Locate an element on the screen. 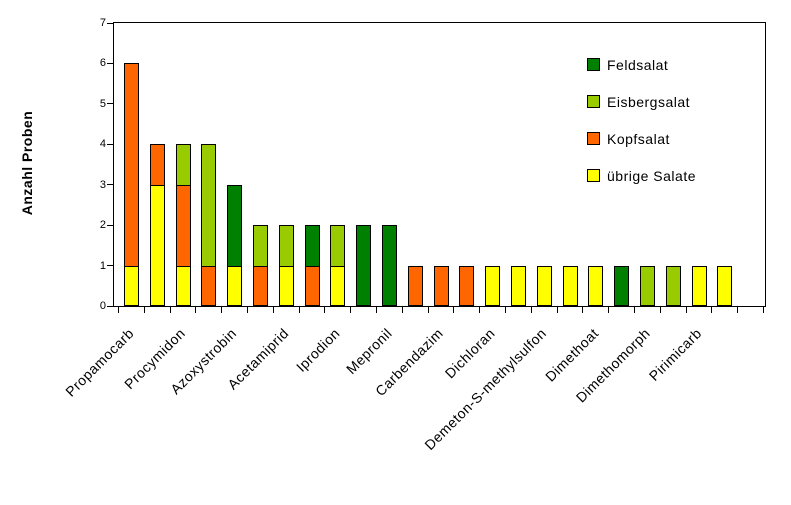  legend-swatch-eisbergsalat is located at coordinates (593, 101).